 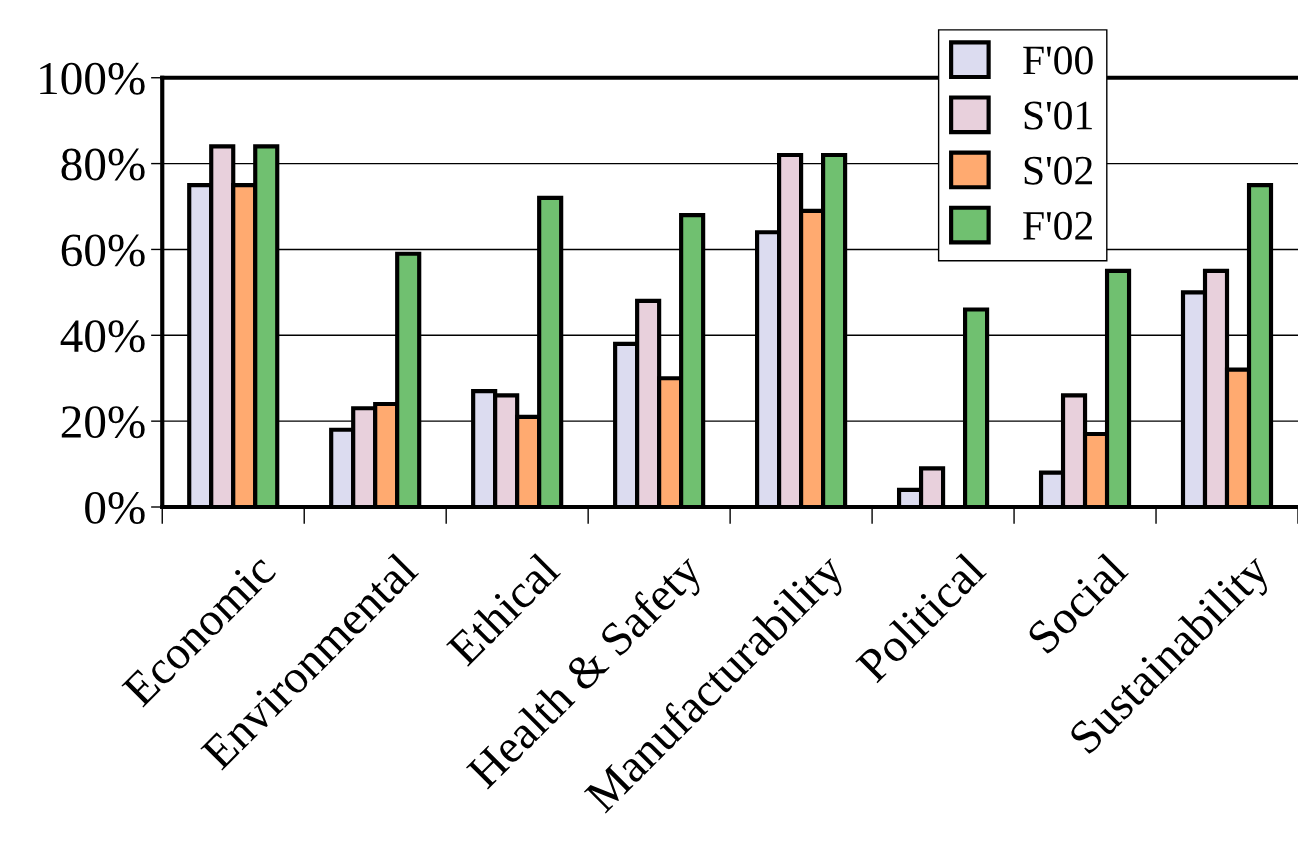 I want to click on y-tick-label: 20%, so click(x=103, y=422).